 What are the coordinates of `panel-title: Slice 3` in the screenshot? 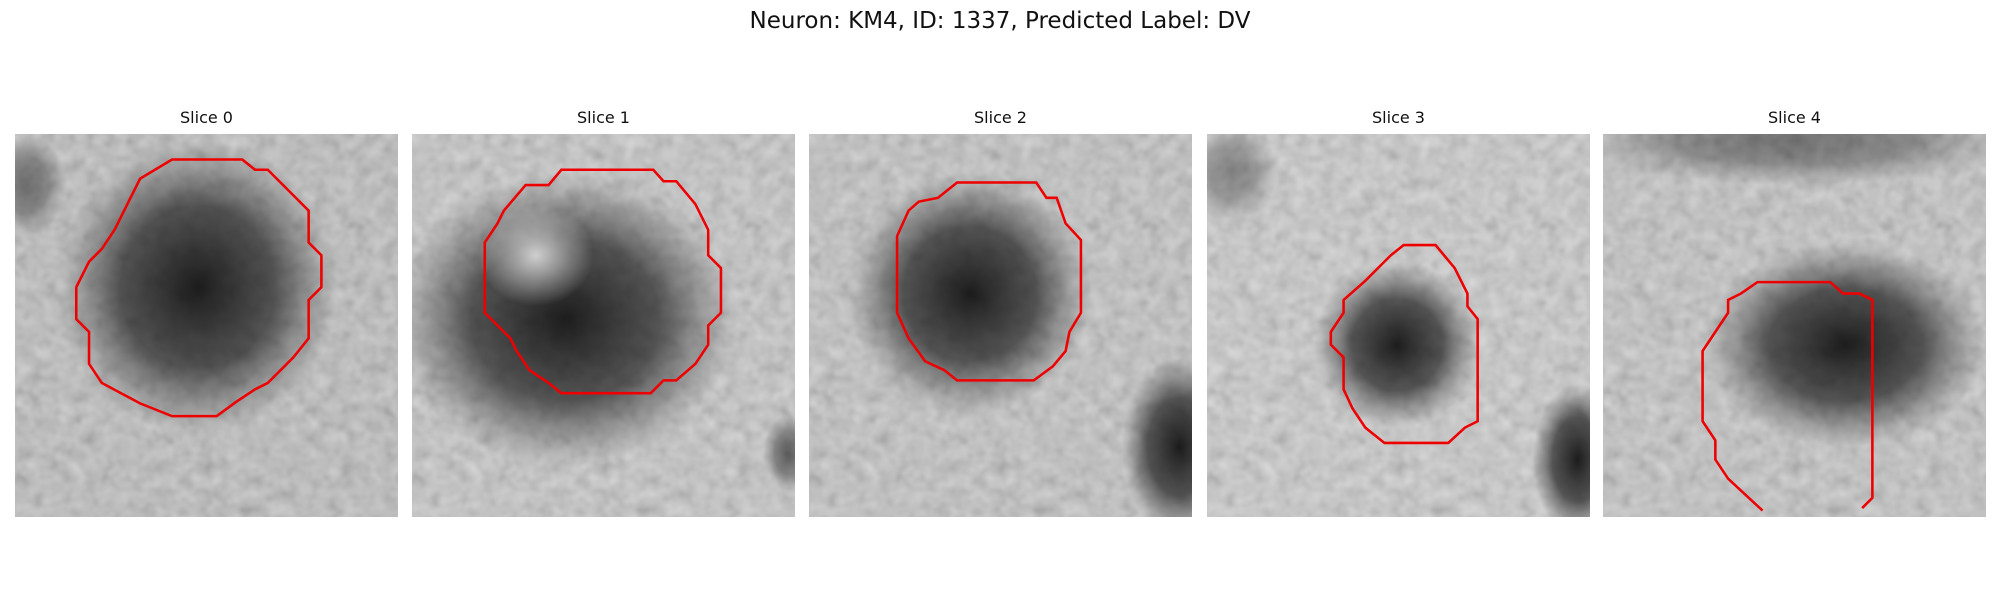 It's located at (1398, 117).